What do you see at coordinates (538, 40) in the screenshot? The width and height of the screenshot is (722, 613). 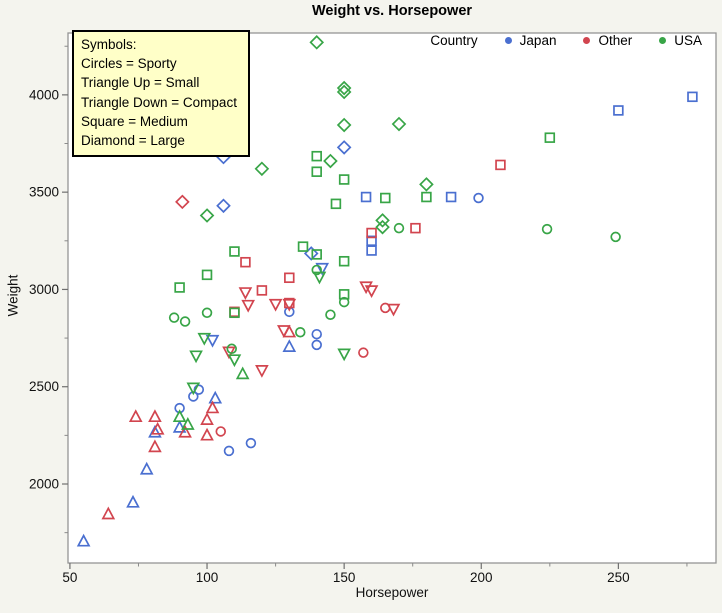 I see `legend-label: Japan` at bounding box center [538, 40].